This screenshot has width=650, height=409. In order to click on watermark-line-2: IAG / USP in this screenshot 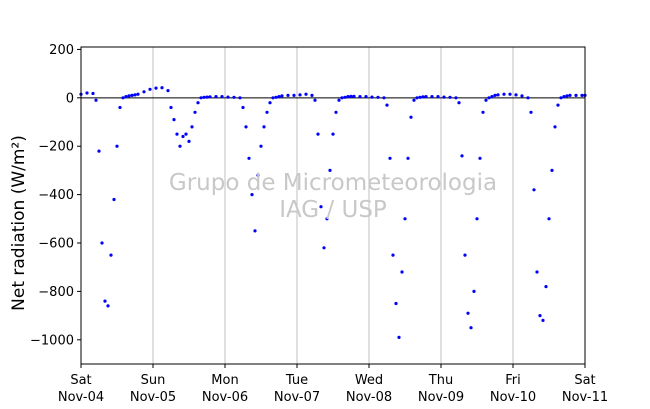, I will do `click(333, 210)`.